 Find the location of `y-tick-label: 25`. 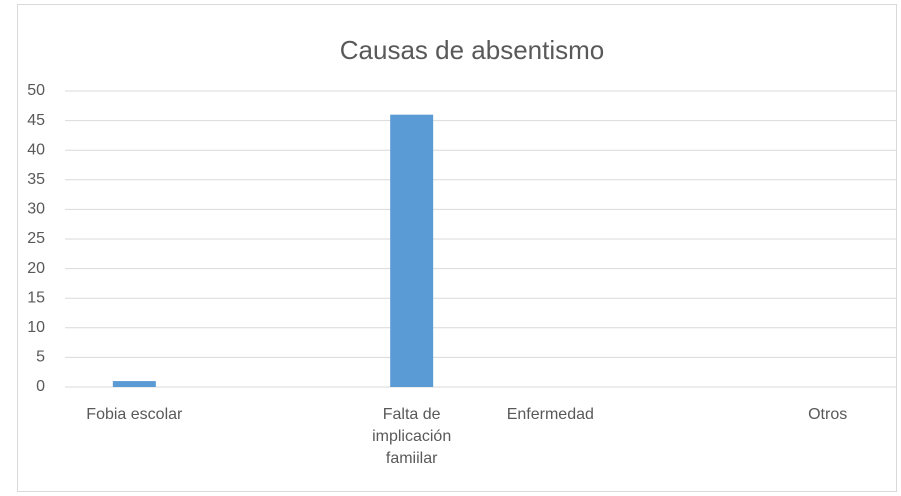

y-tick-label: 25 is located at coordinates (36, 238).